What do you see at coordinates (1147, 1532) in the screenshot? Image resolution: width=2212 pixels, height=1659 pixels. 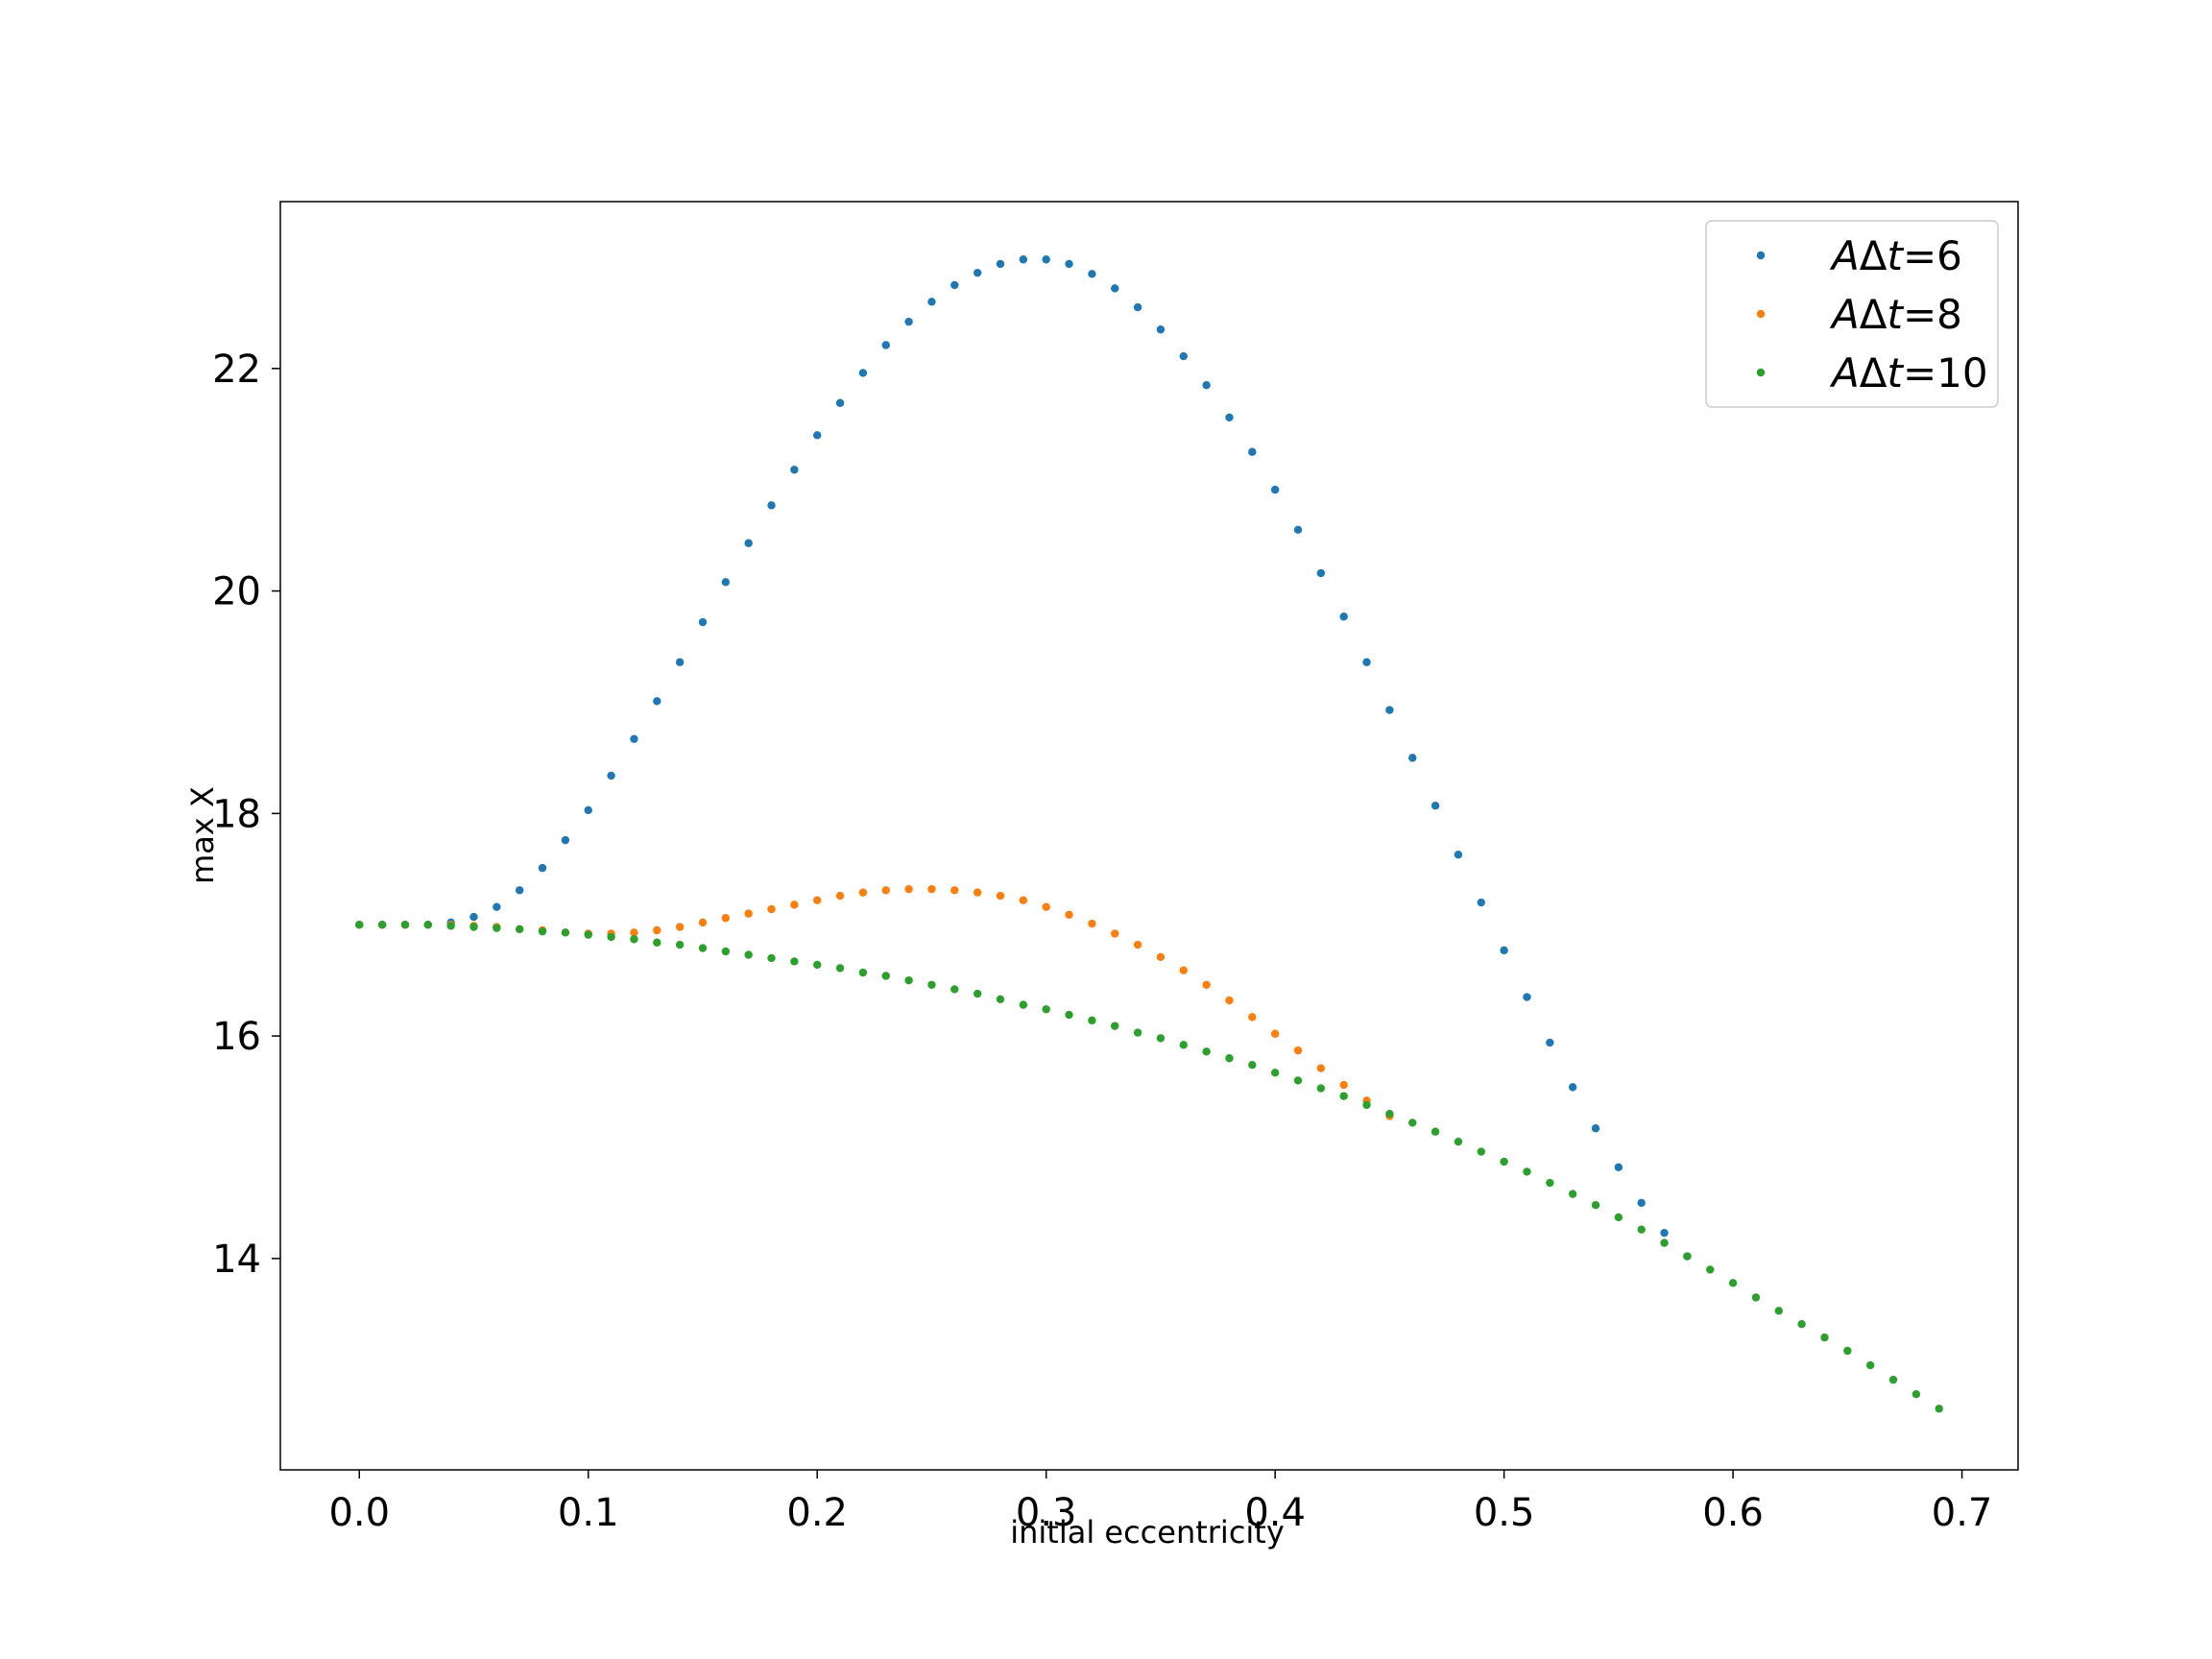 I see `x-axis-label: initial eccentricity` at bounding box center [1147, 1532].